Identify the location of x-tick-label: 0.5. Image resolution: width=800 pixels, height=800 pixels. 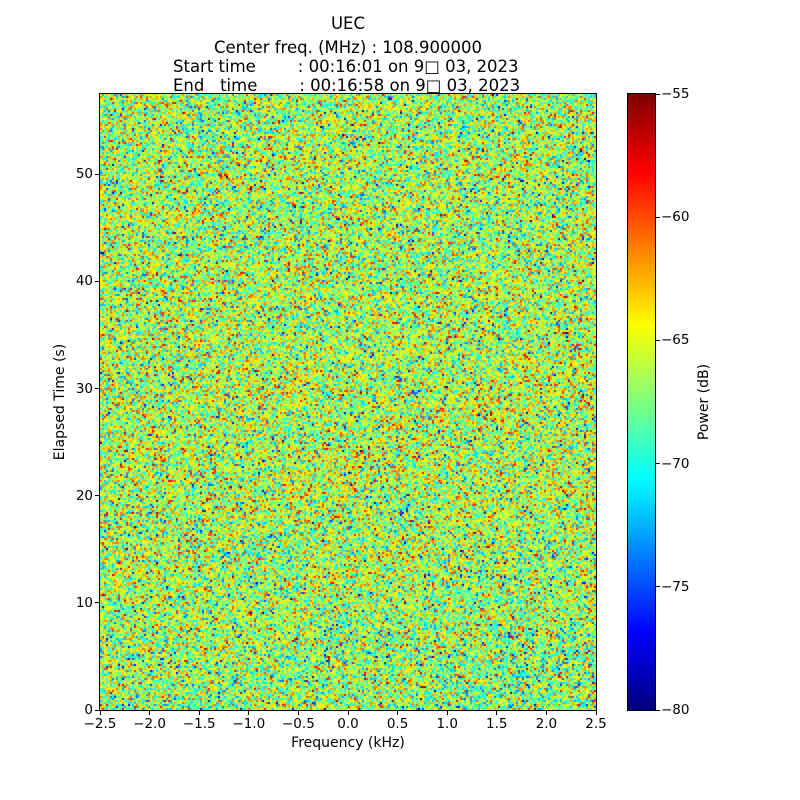
(397, 724).